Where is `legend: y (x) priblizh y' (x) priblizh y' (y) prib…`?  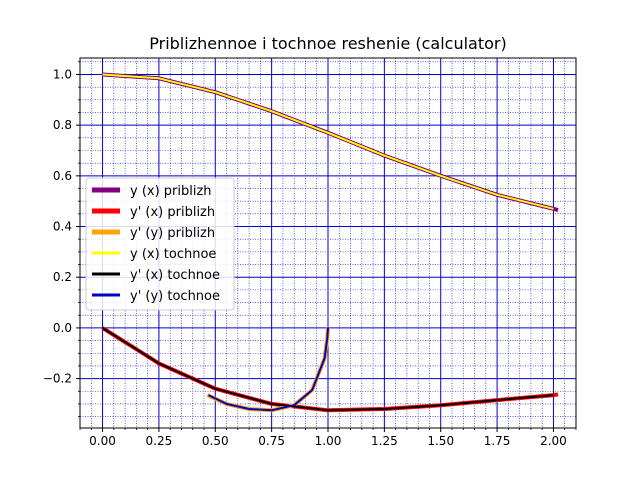
legend: y (x) priblizh y' (x) priblizh y' (y) prib… is located at coordinates (160, 244).